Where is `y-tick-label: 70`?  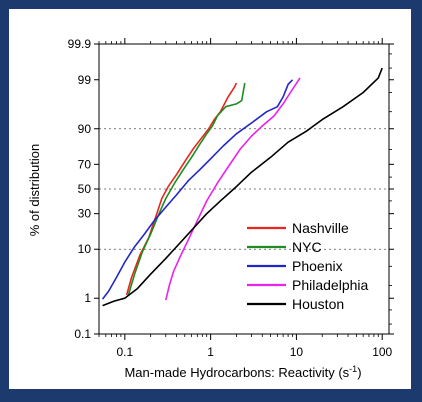
y-tick-label: 70 is located at coordinates (85, 164).